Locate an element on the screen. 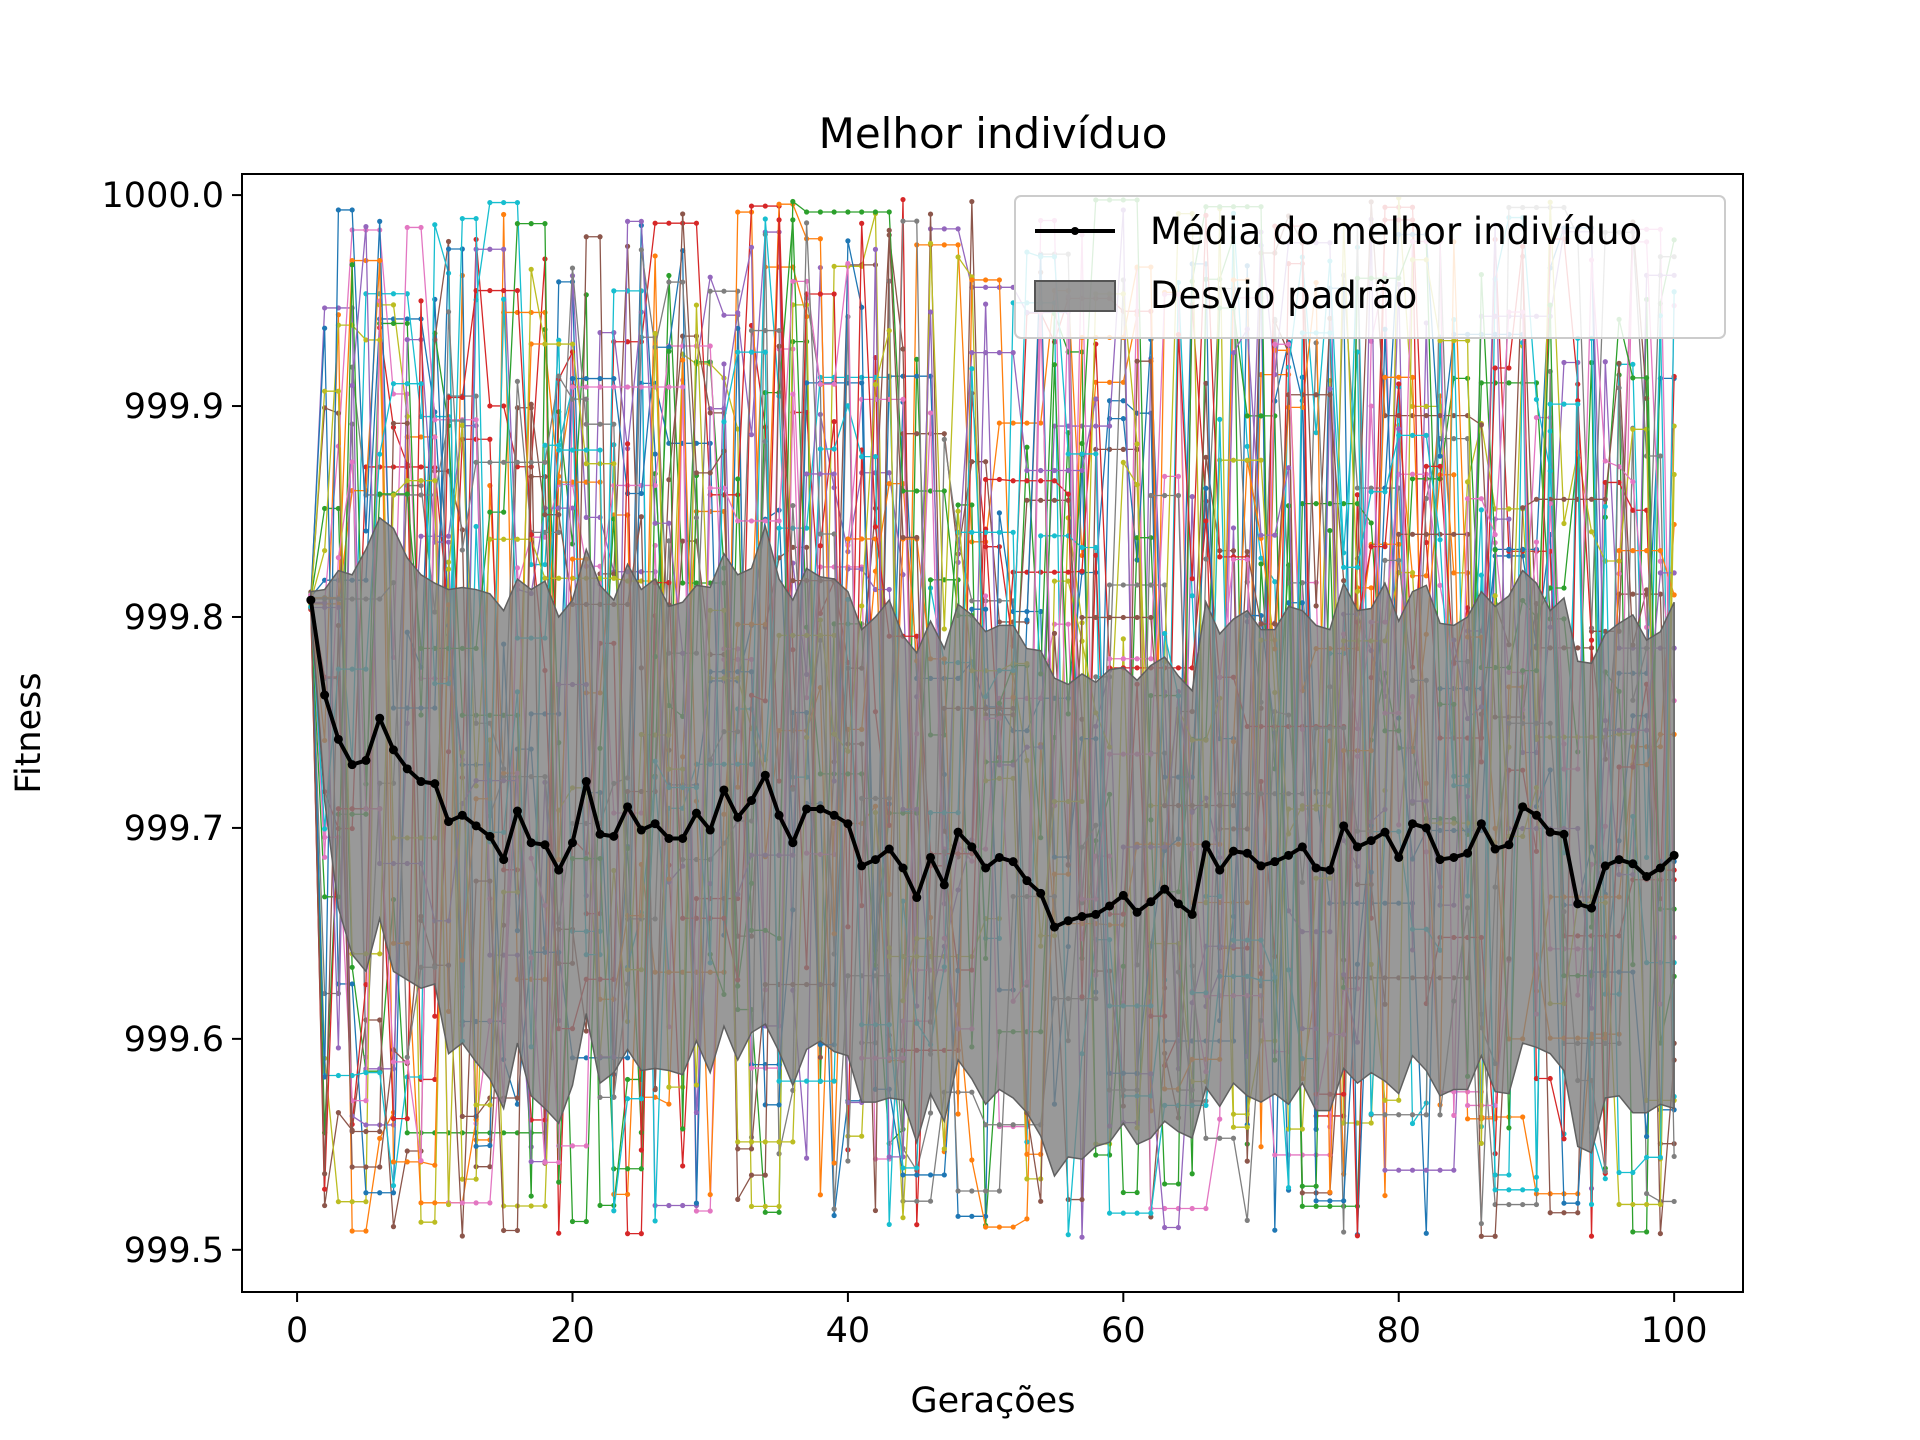 The height and width of the screenshot is (1440, 1920). y-axis-label: Fitness is located at coordinates (29, 732).